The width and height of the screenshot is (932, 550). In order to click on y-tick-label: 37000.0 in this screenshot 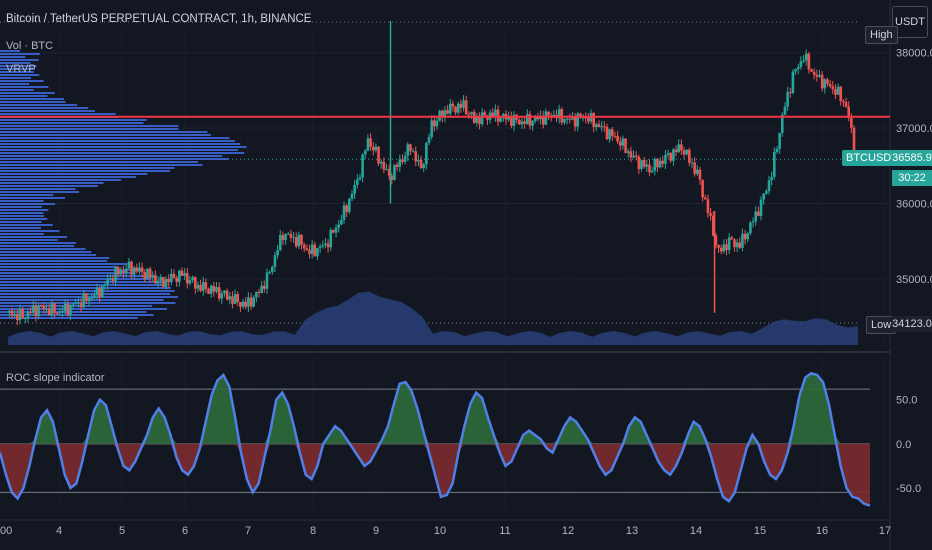, I will do `click(914, 129)`.